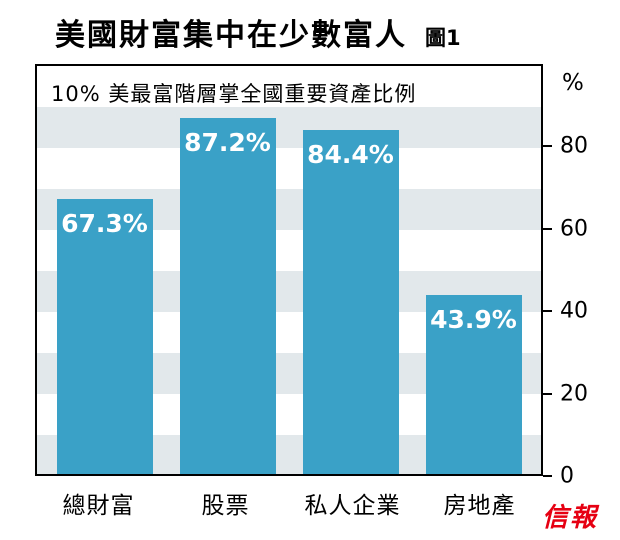 Image resolution: width=620 pixels, height=540 pixels. I want to click on bar-value-label: 67.3%, so click(104, 224).